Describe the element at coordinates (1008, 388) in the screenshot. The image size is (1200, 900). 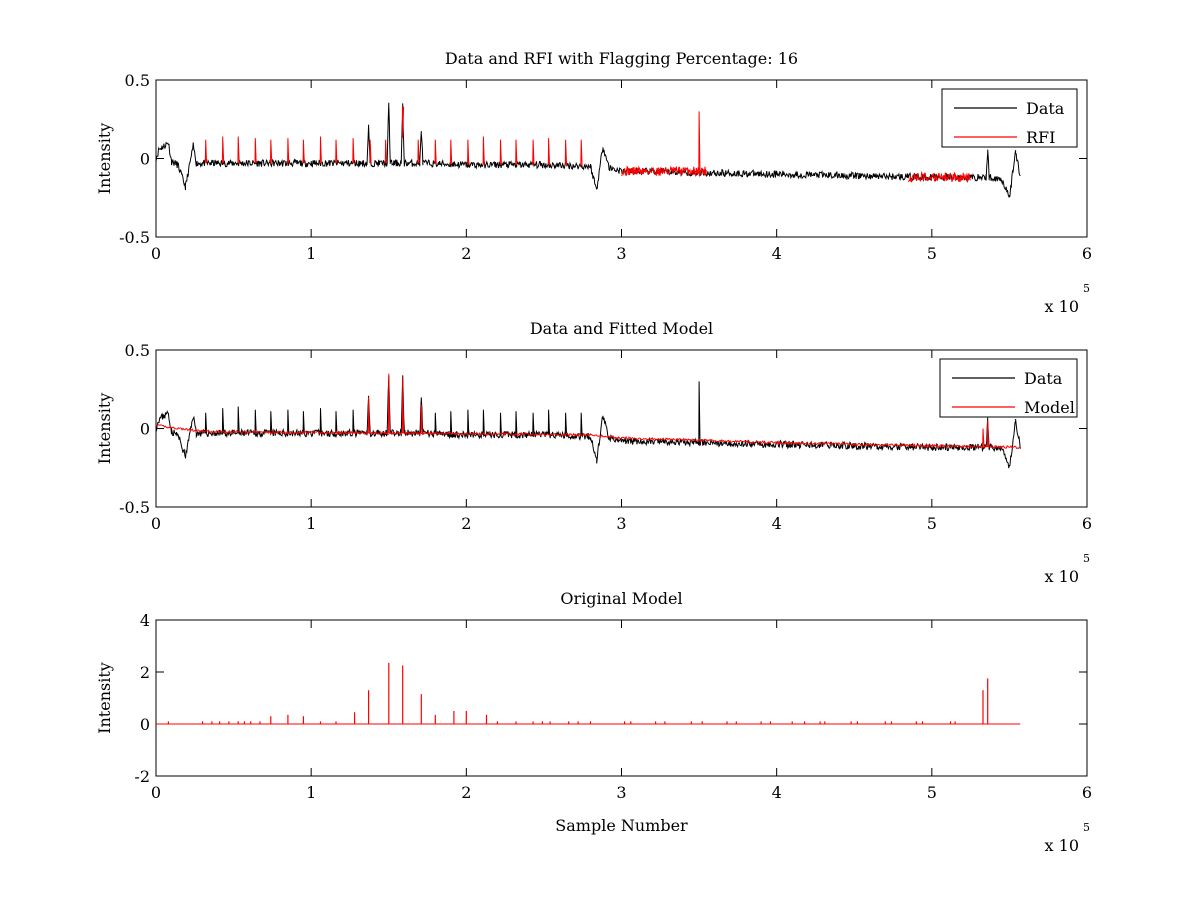
I see `legend: Data Model` at that location.